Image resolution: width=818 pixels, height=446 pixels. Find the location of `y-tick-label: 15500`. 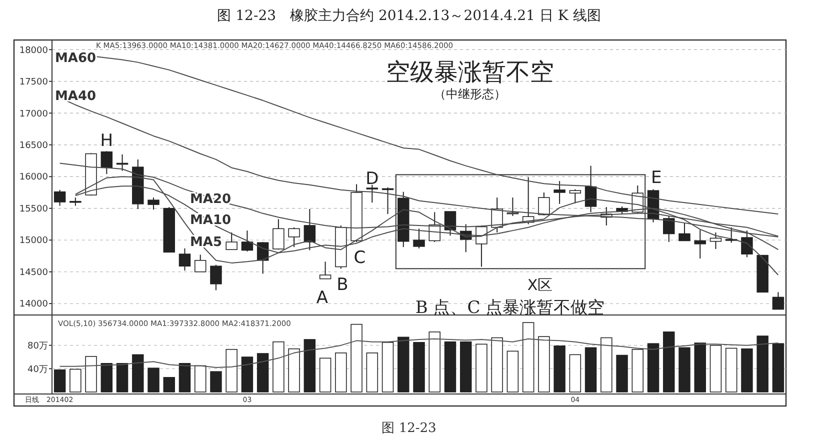

y-tick-label: 15500 is located at coordinates (33, 209).